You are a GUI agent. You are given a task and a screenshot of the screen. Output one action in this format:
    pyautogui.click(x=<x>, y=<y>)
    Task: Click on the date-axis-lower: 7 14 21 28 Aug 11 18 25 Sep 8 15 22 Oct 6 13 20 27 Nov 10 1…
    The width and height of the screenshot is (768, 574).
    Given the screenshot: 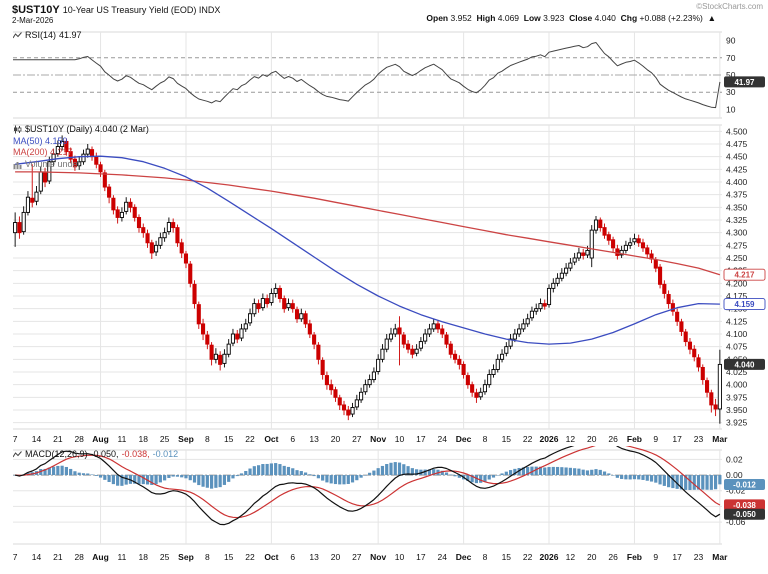 What is the action you would take?
    pyautogui.click(x=384, y=557)
    